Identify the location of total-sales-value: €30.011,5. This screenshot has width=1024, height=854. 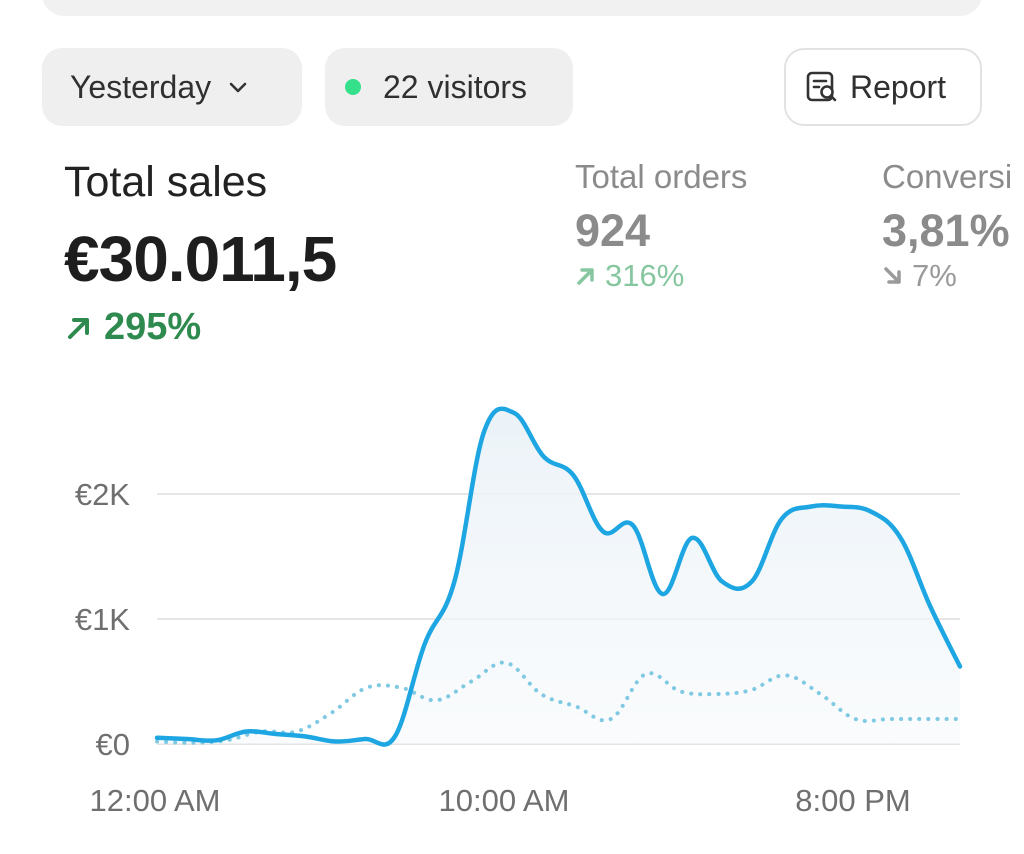
(200, 259).